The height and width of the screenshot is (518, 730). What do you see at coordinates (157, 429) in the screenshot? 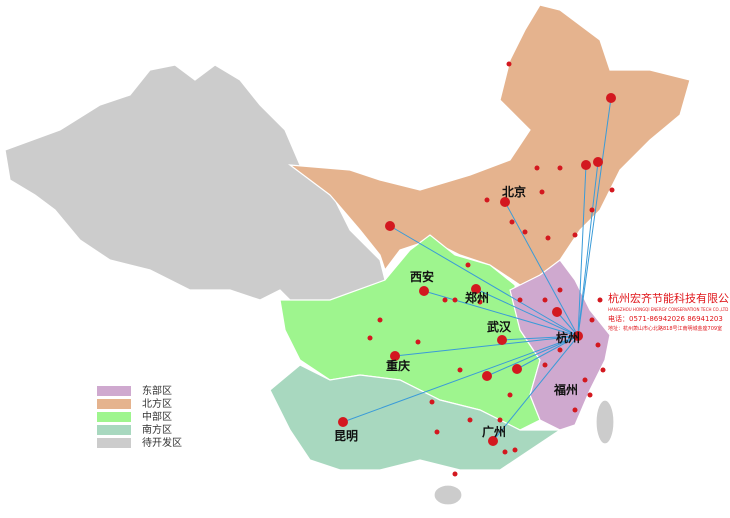
I see `legend-label: 南方区` at bounding box center [157, 429].